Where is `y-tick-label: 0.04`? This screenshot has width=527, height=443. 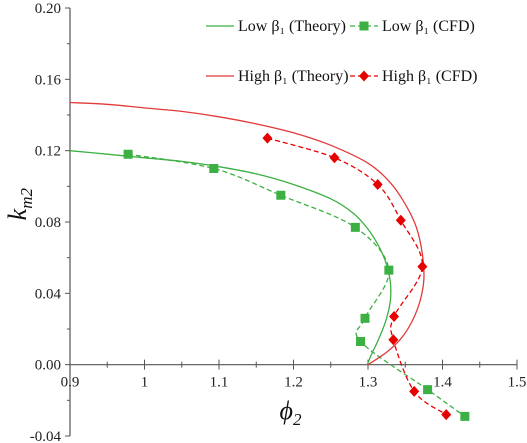
y-tick-label: 0.04 is located at coordinates (48, 294).